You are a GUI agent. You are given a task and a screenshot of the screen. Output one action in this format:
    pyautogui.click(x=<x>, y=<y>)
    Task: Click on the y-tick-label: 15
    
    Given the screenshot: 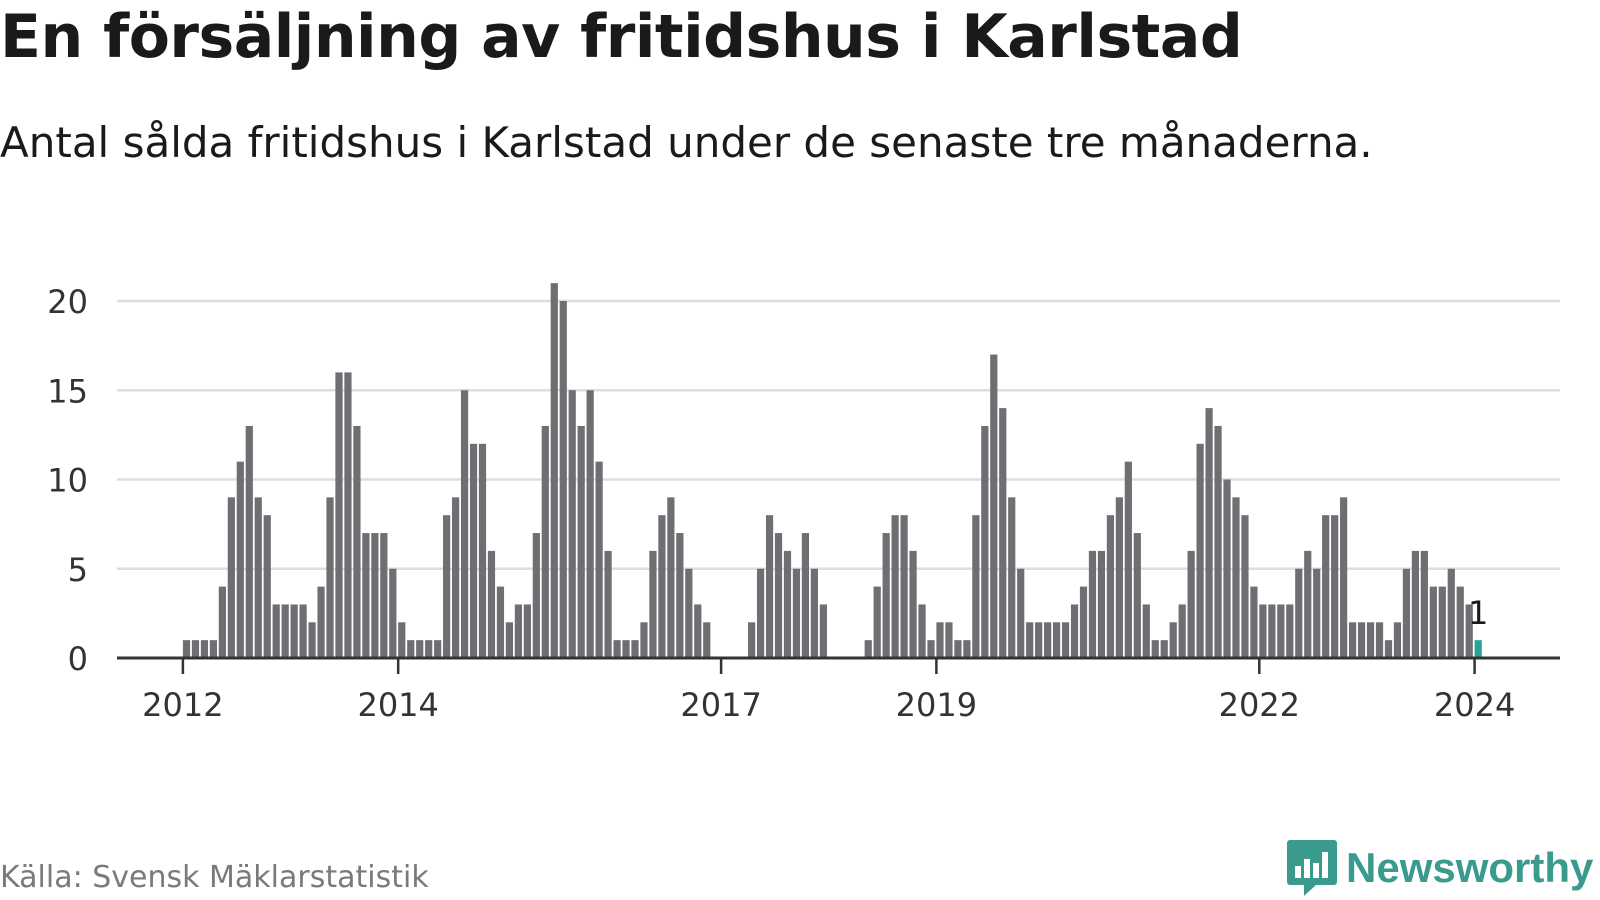 What is the action you would take?
    pyautogui.click(x=67, y=391)
    